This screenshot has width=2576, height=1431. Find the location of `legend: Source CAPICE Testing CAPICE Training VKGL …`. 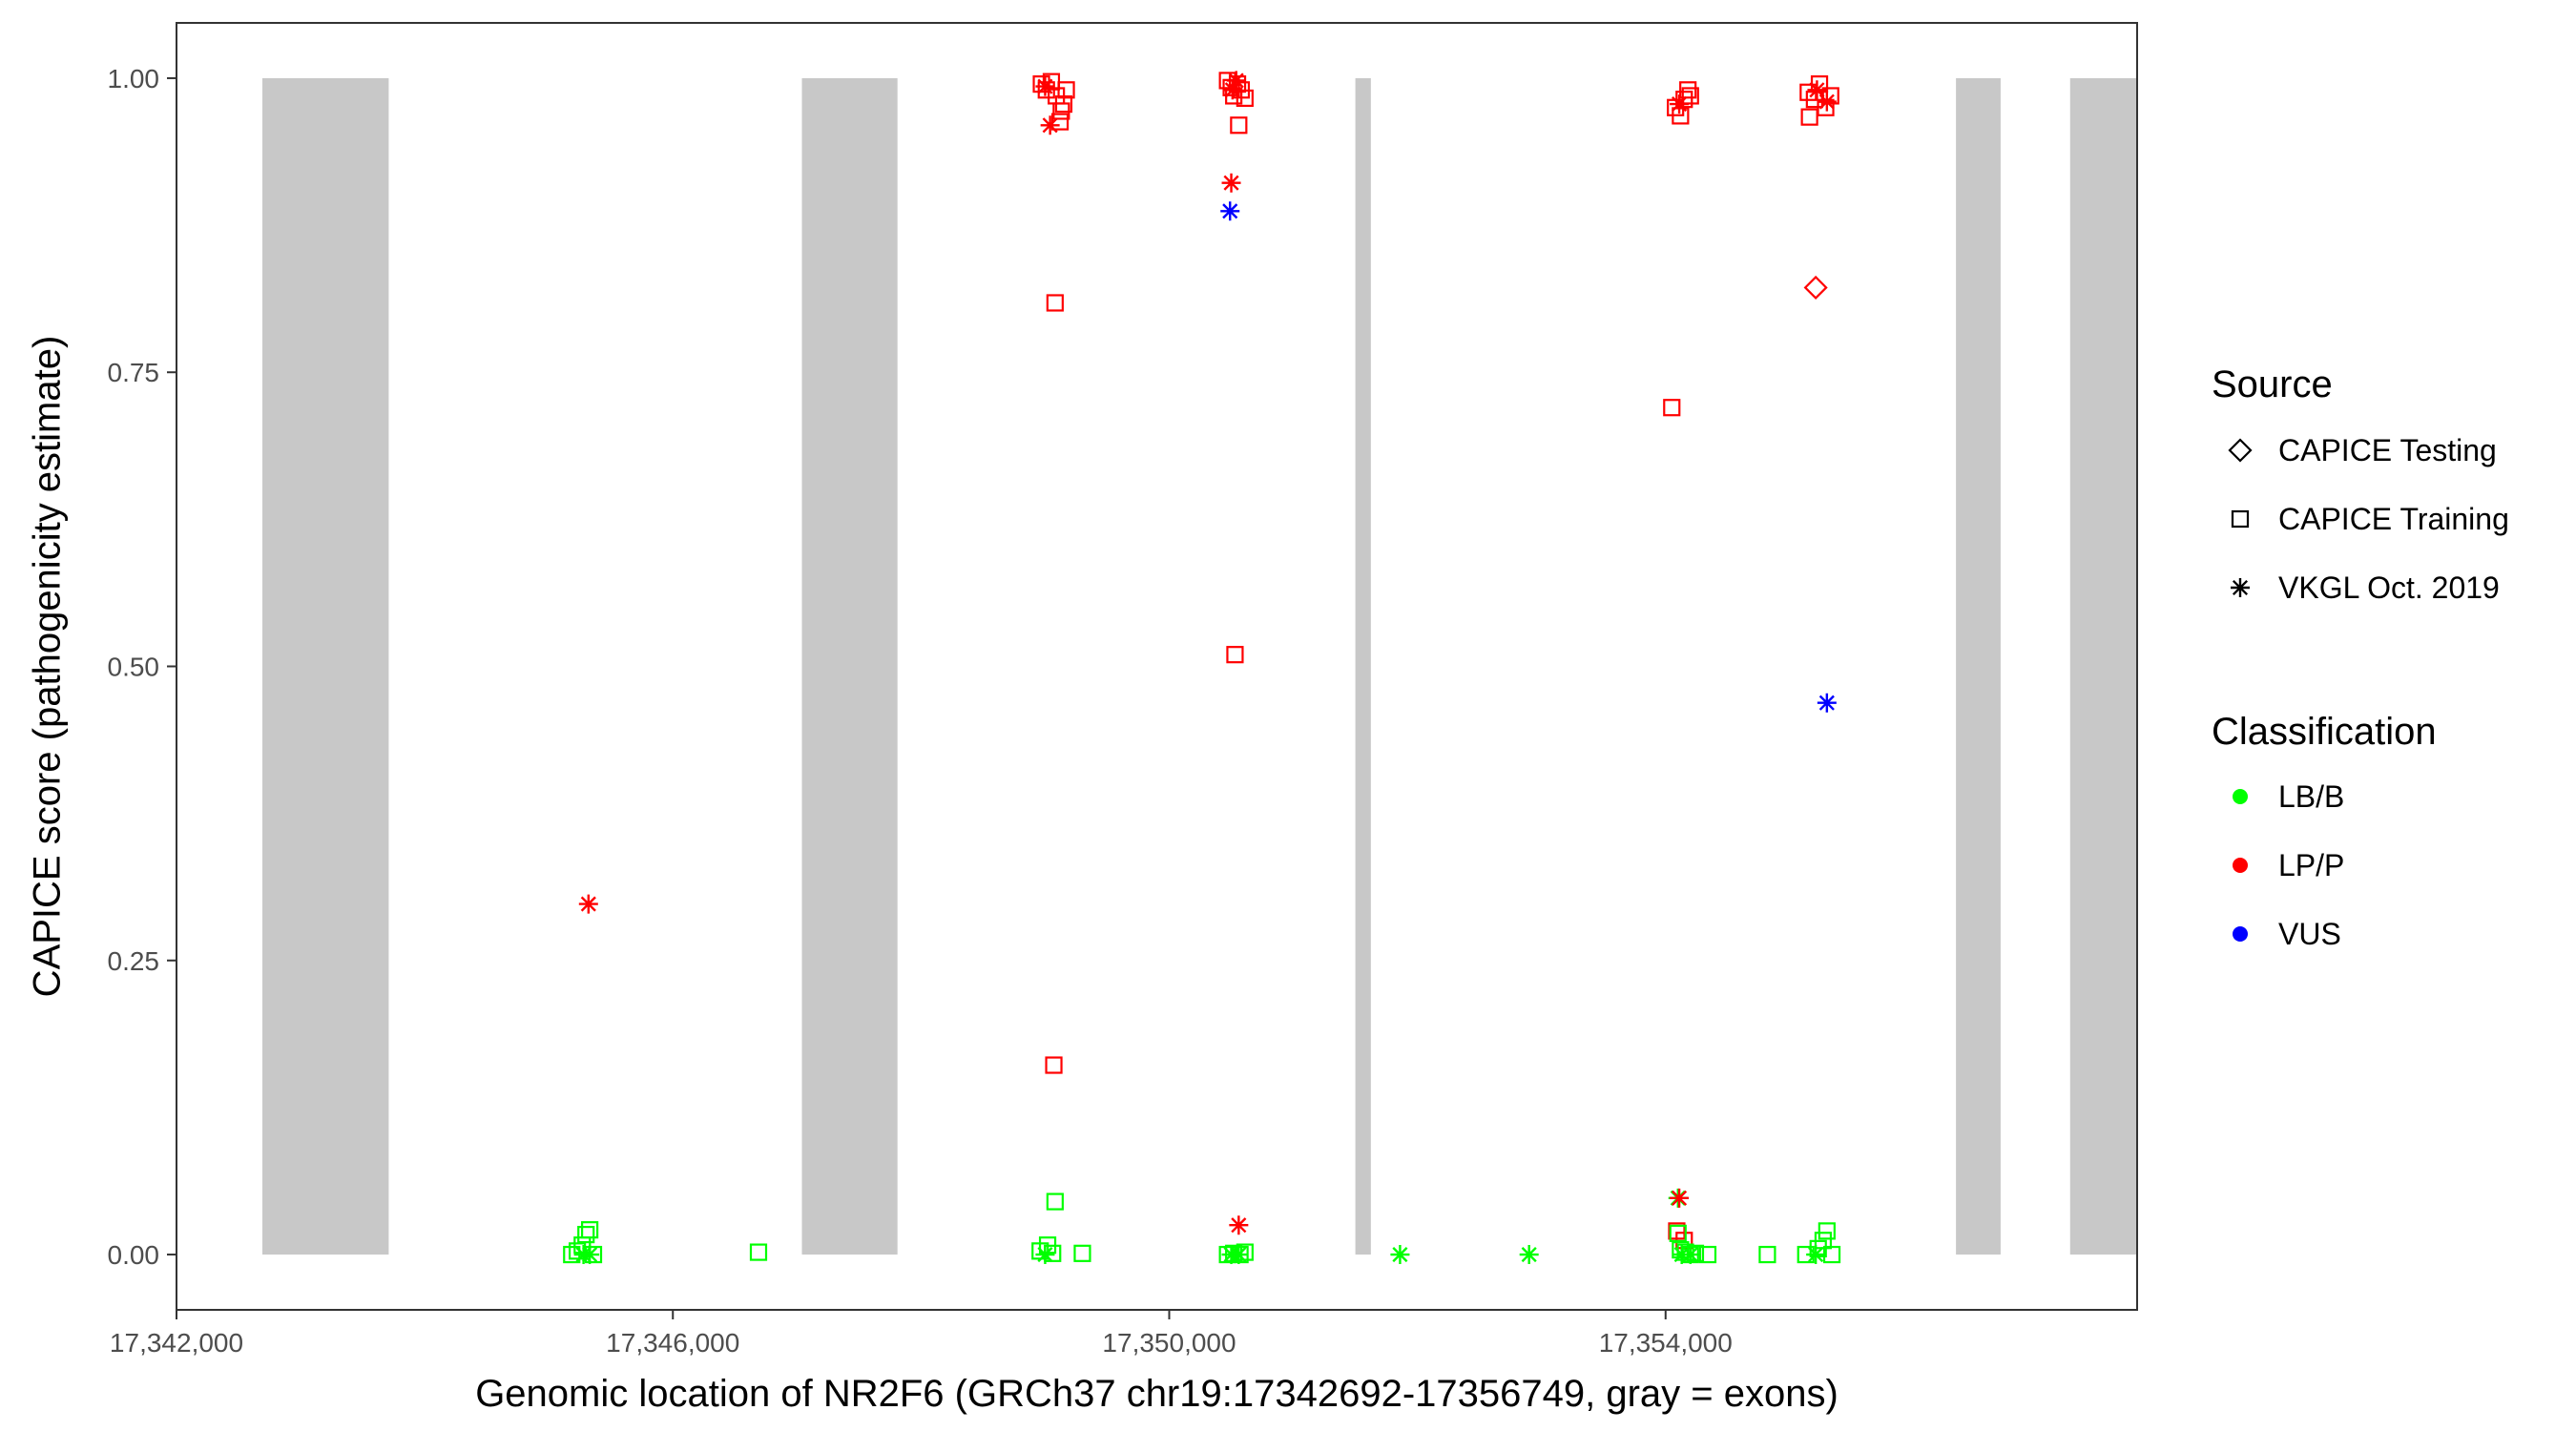

legend: Source CAPICE Testing CAPICE Training VKGL … is located at coordinates (2360, 657).